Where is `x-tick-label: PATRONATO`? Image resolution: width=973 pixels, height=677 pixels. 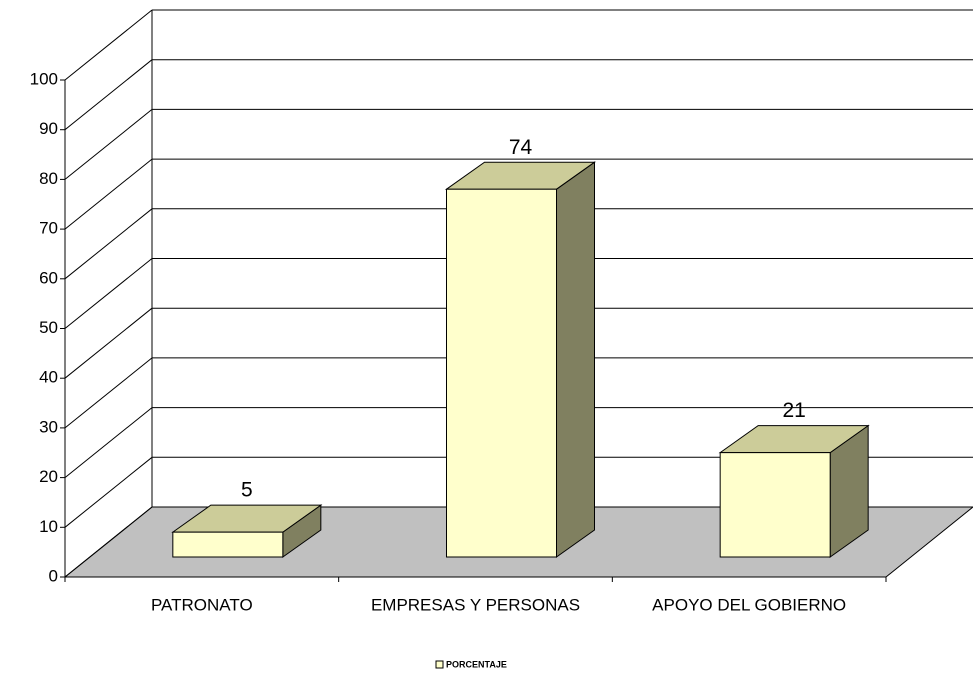
x-tick-label: PATRONATO is located at coordinates (202, 604).